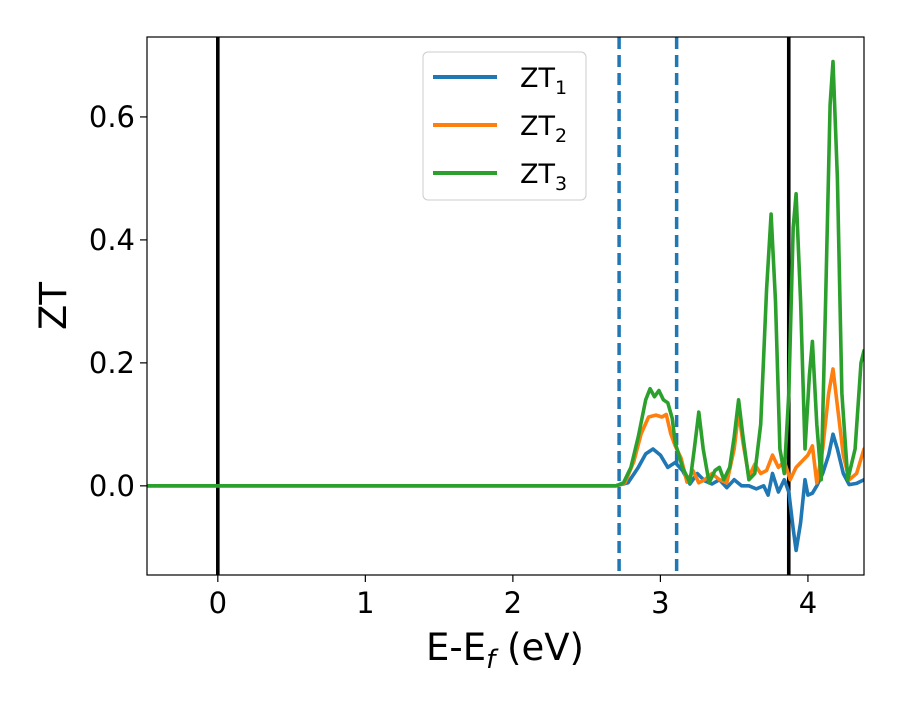 The height and width of the screenshot is (705, 900). I want to click on x-tick-label: 2, so click(513, 603).